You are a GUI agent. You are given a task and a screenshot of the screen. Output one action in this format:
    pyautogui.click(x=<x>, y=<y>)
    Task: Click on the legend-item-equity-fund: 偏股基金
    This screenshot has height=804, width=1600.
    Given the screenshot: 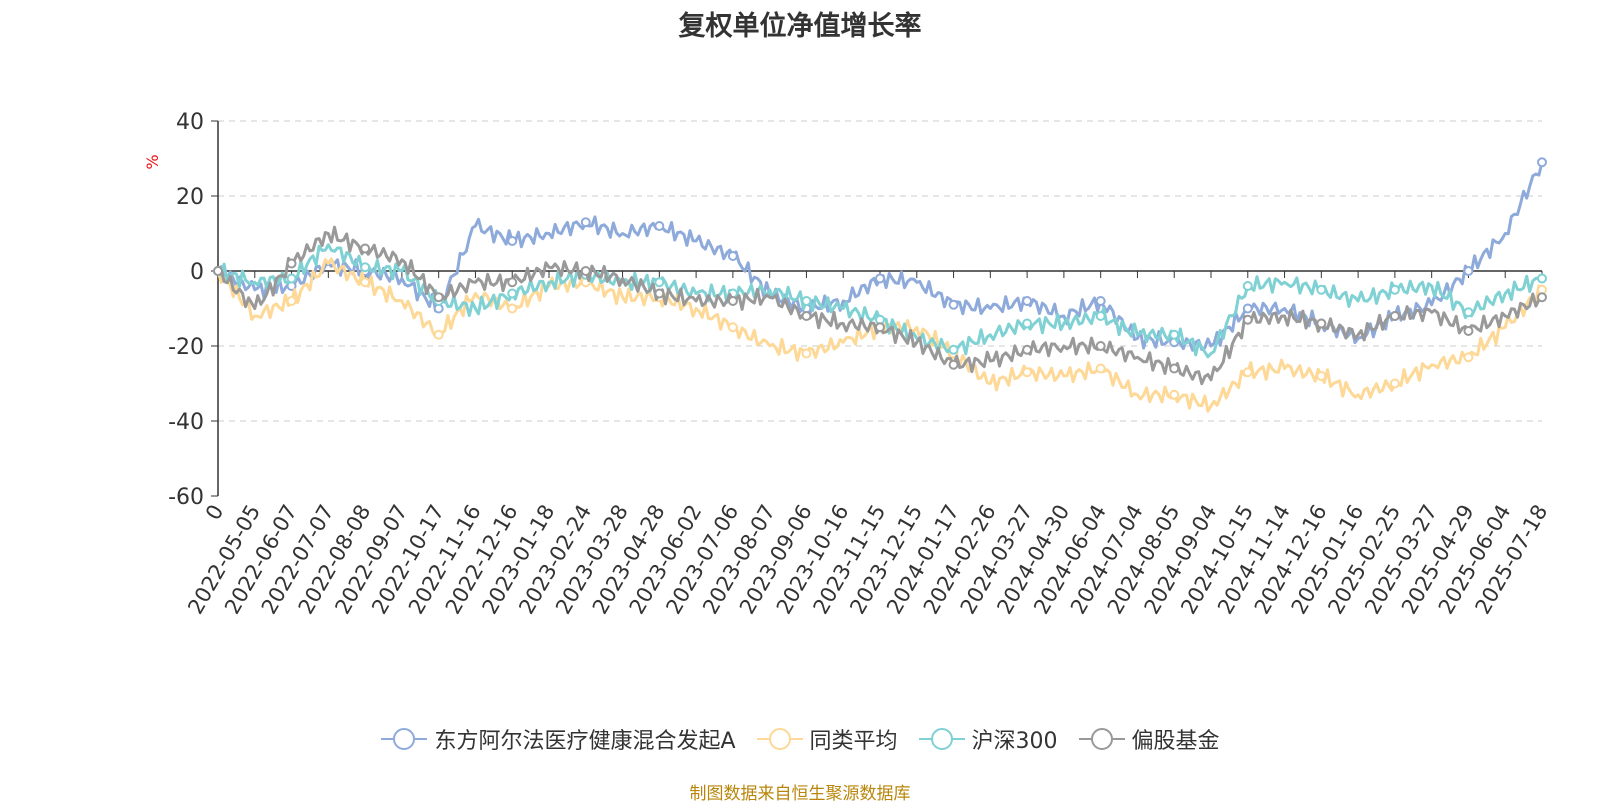 What is the action you would take?
    pyautogui.click(x=1149, y=739)
    